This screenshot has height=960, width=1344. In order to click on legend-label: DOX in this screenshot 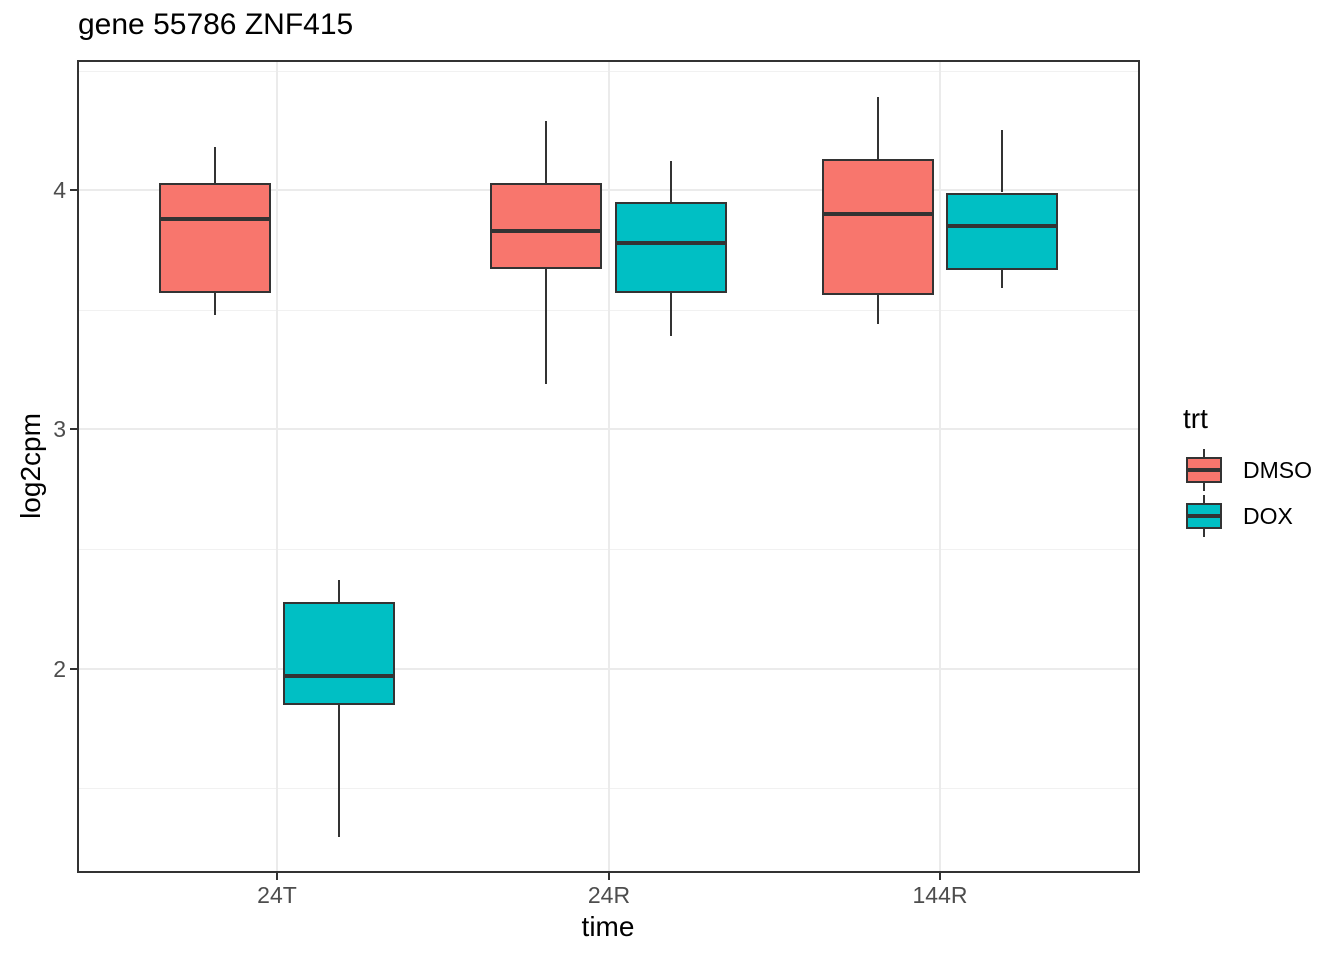, I will do `click(1268, 515)`.